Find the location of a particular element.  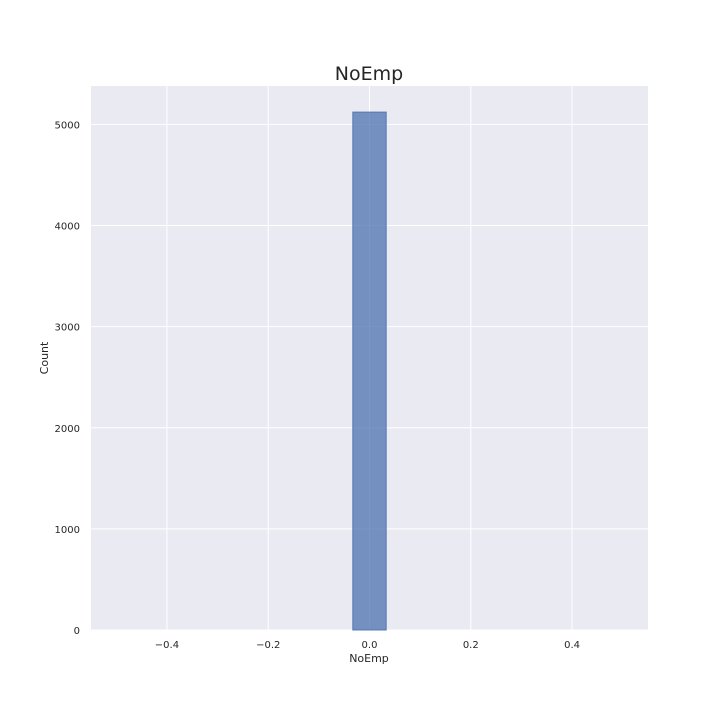

y-axis-label: Count is located at coordinates (44, 357).